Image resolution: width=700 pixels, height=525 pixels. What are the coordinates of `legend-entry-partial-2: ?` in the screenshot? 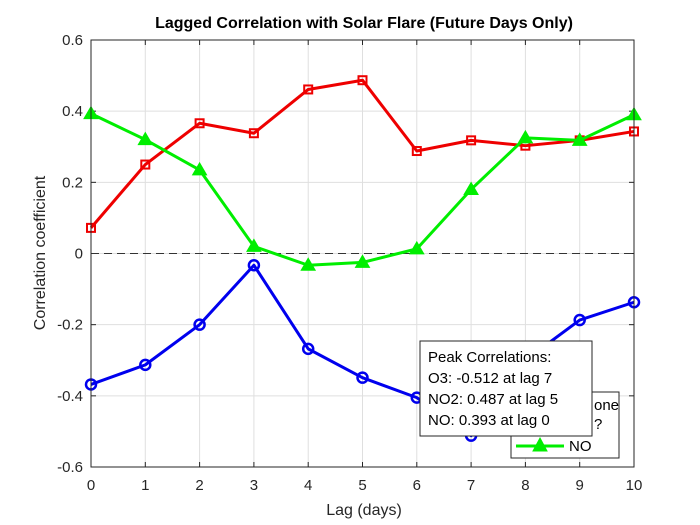 It's located at (598, 424).